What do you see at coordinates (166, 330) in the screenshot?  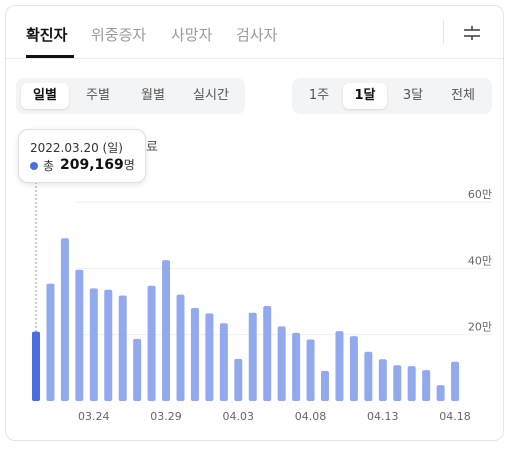 I see `bar-03.29` at bounding box center [166, 330].